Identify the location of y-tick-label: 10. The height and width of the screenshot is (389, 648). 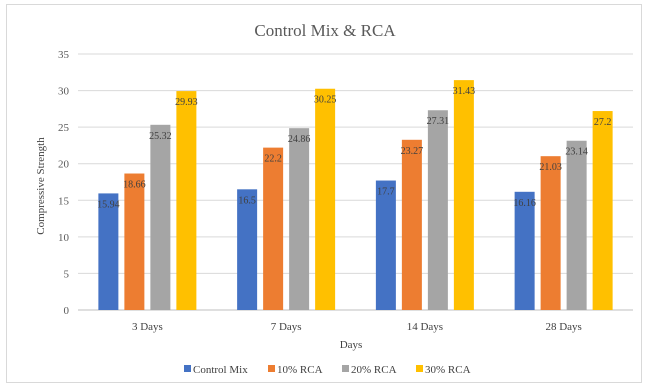
(64, 238).